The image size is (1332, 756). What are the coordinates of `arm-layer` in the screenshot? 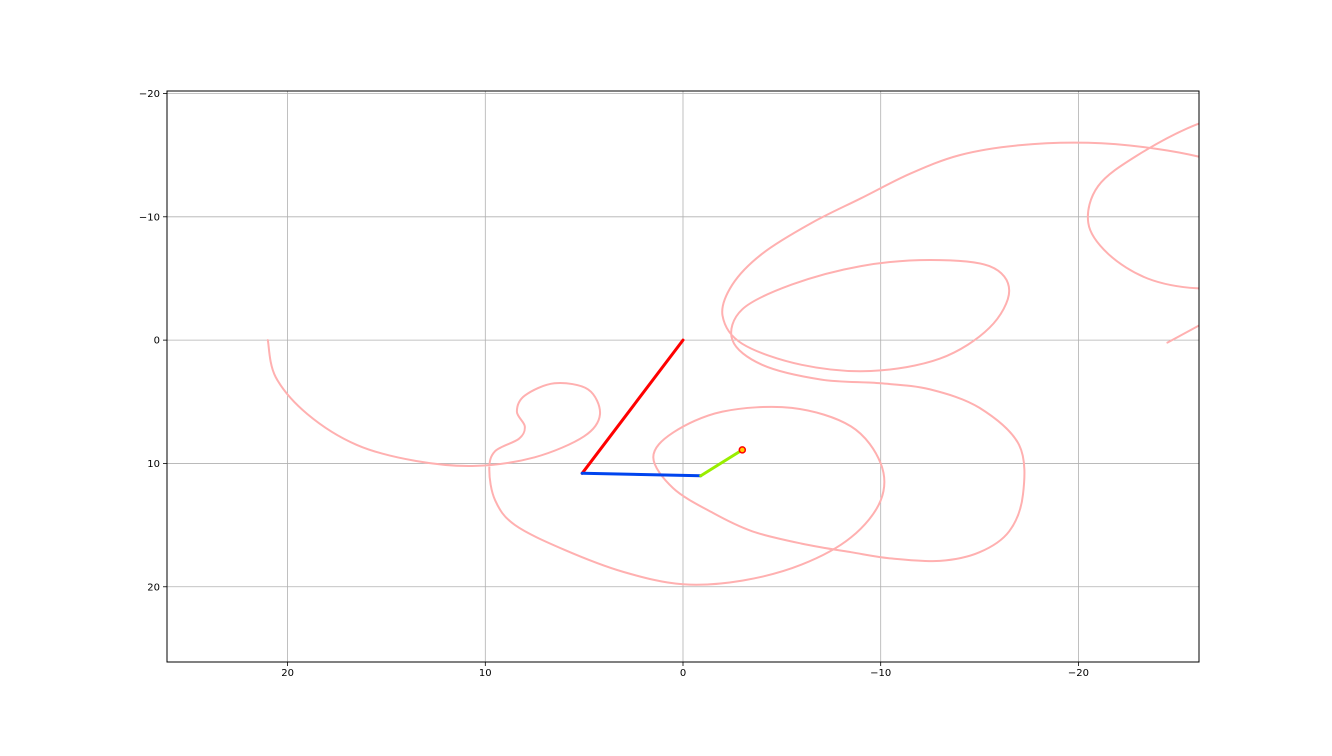 It's located at (663, 408).